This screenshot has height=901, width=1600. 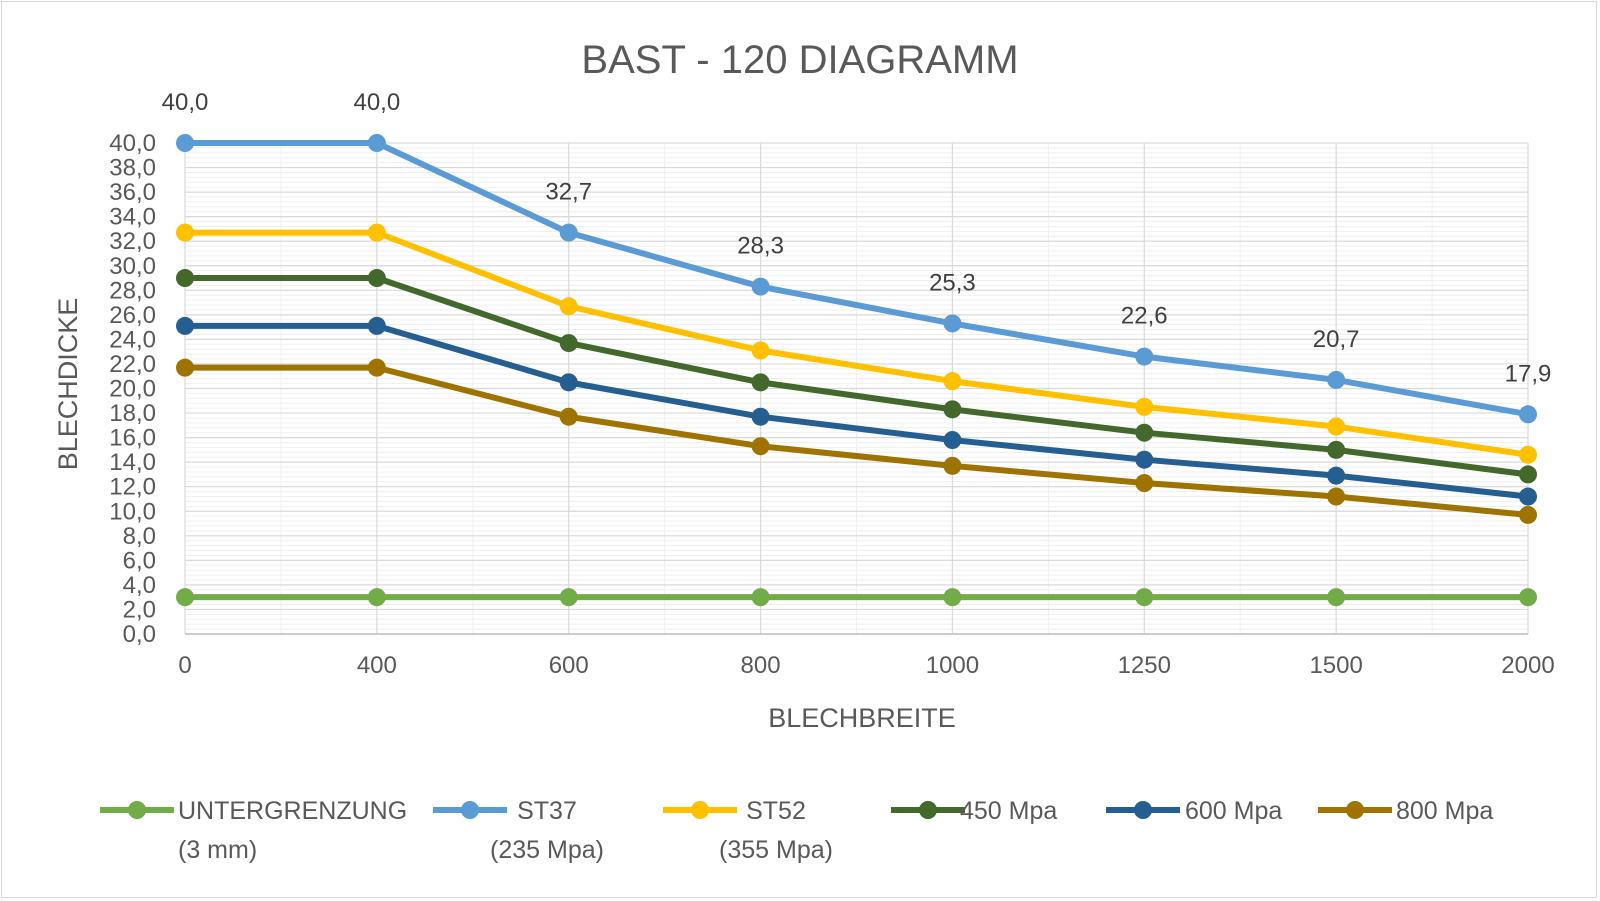 I want to click on legend-item-2: ST37 (235 Mpa), so click(x=518, y=830).